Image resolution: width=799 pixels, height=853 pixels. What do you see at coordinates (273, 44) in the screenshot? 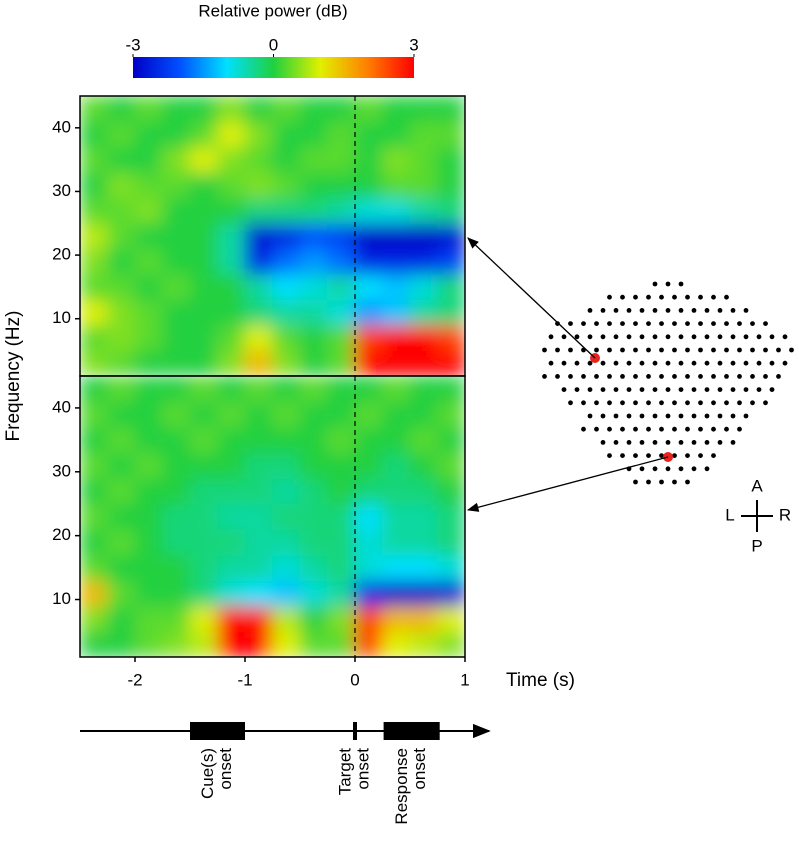
I see `colorbar-tick-label: 0` at bounding box center [273, 44].